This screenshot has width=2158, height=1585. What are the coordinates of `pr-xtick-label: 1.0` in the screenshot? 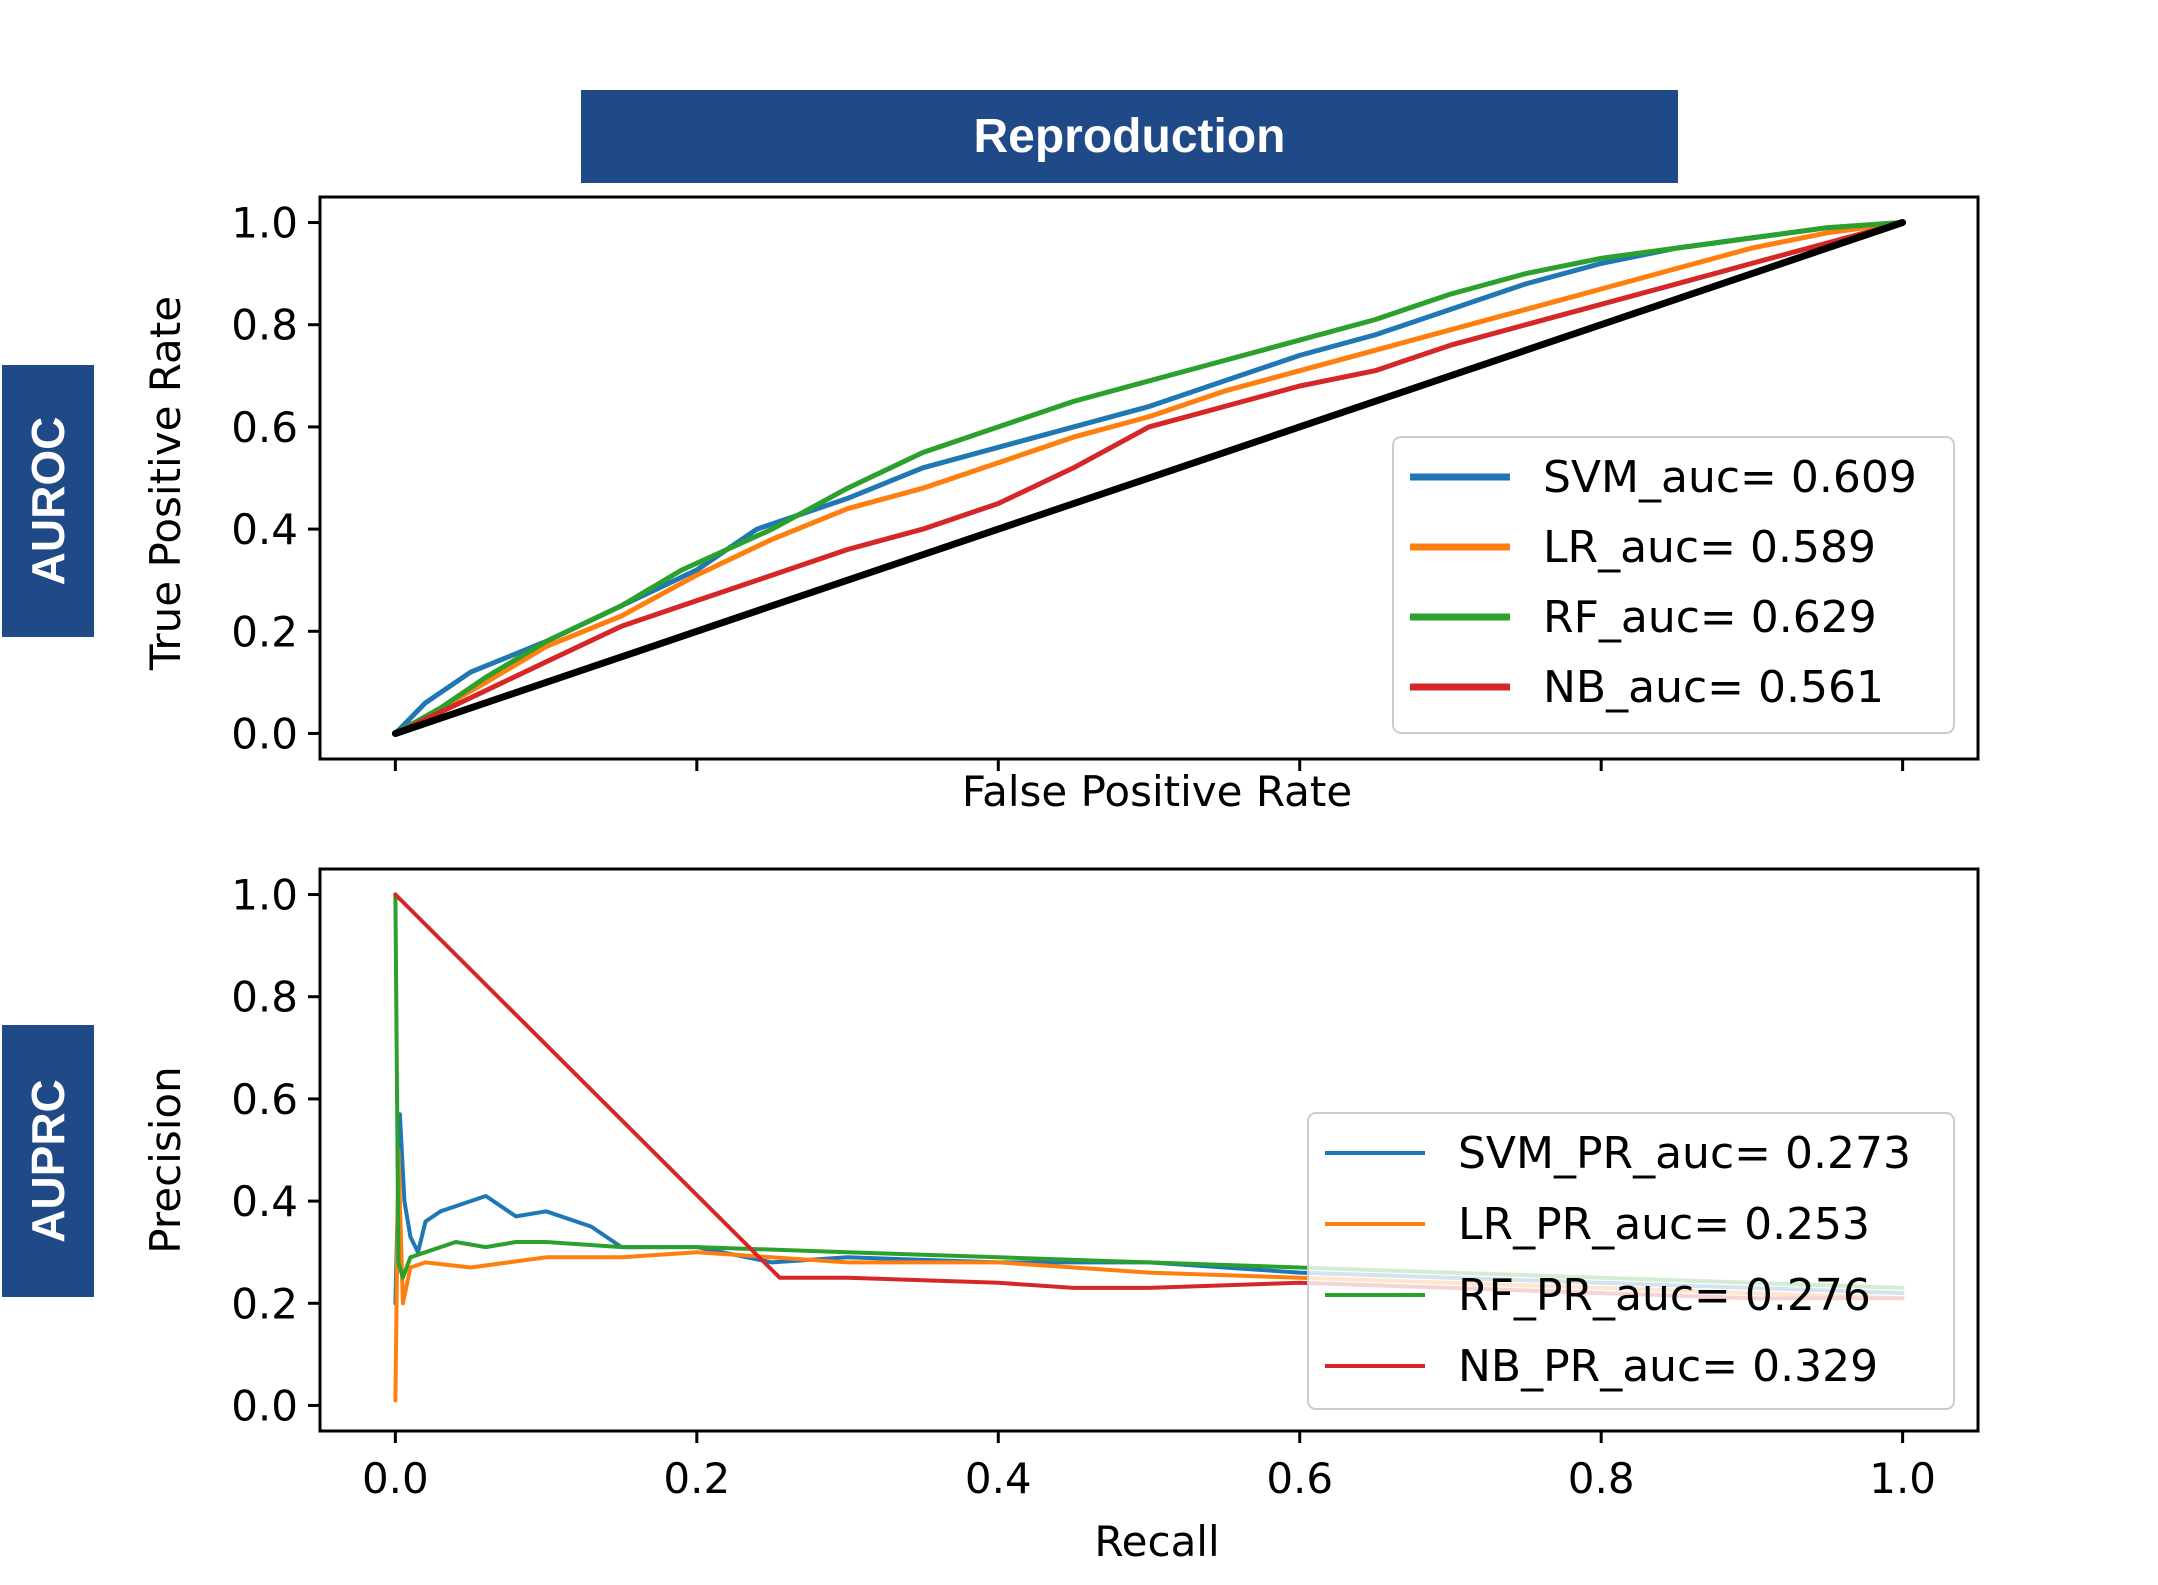 It's located at (1902, 1478).